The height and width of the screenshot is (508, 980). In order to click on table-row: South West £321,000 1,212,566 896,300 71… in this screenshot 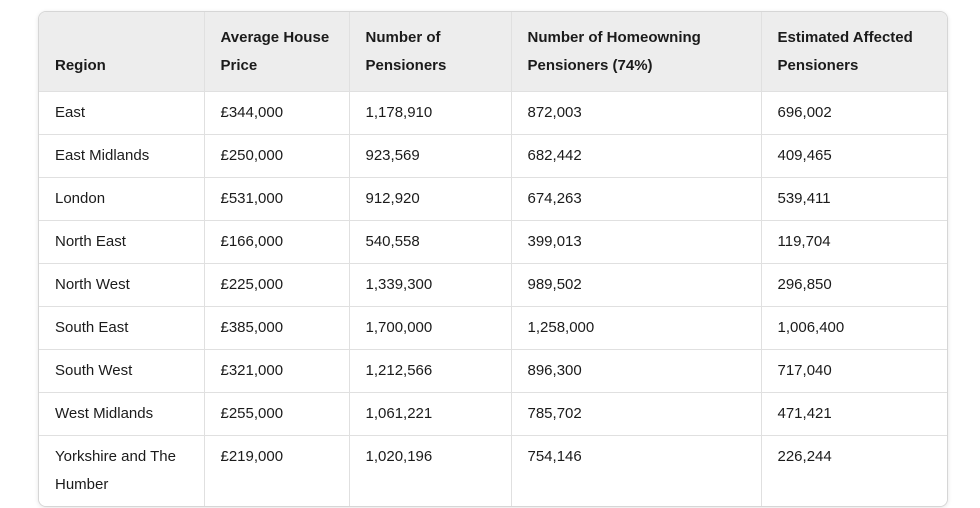, I will do `click(493, 371)`.